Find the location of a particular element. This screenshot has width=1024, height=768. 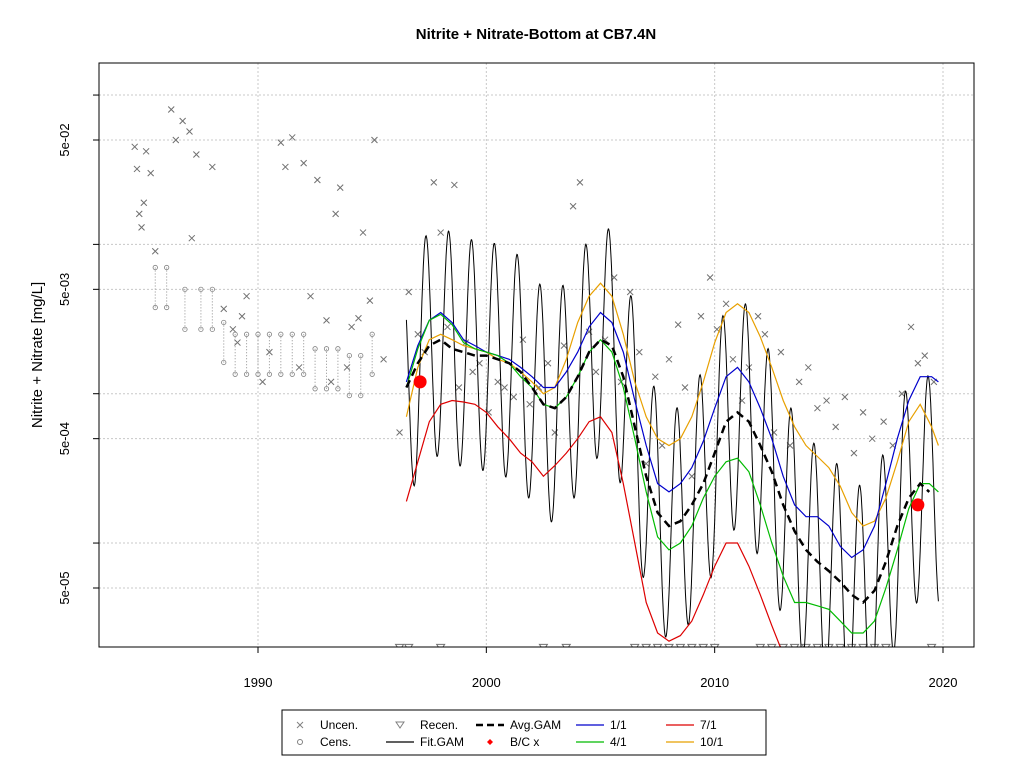

legend-item: 1/1 is located at coordinates (601, 725).